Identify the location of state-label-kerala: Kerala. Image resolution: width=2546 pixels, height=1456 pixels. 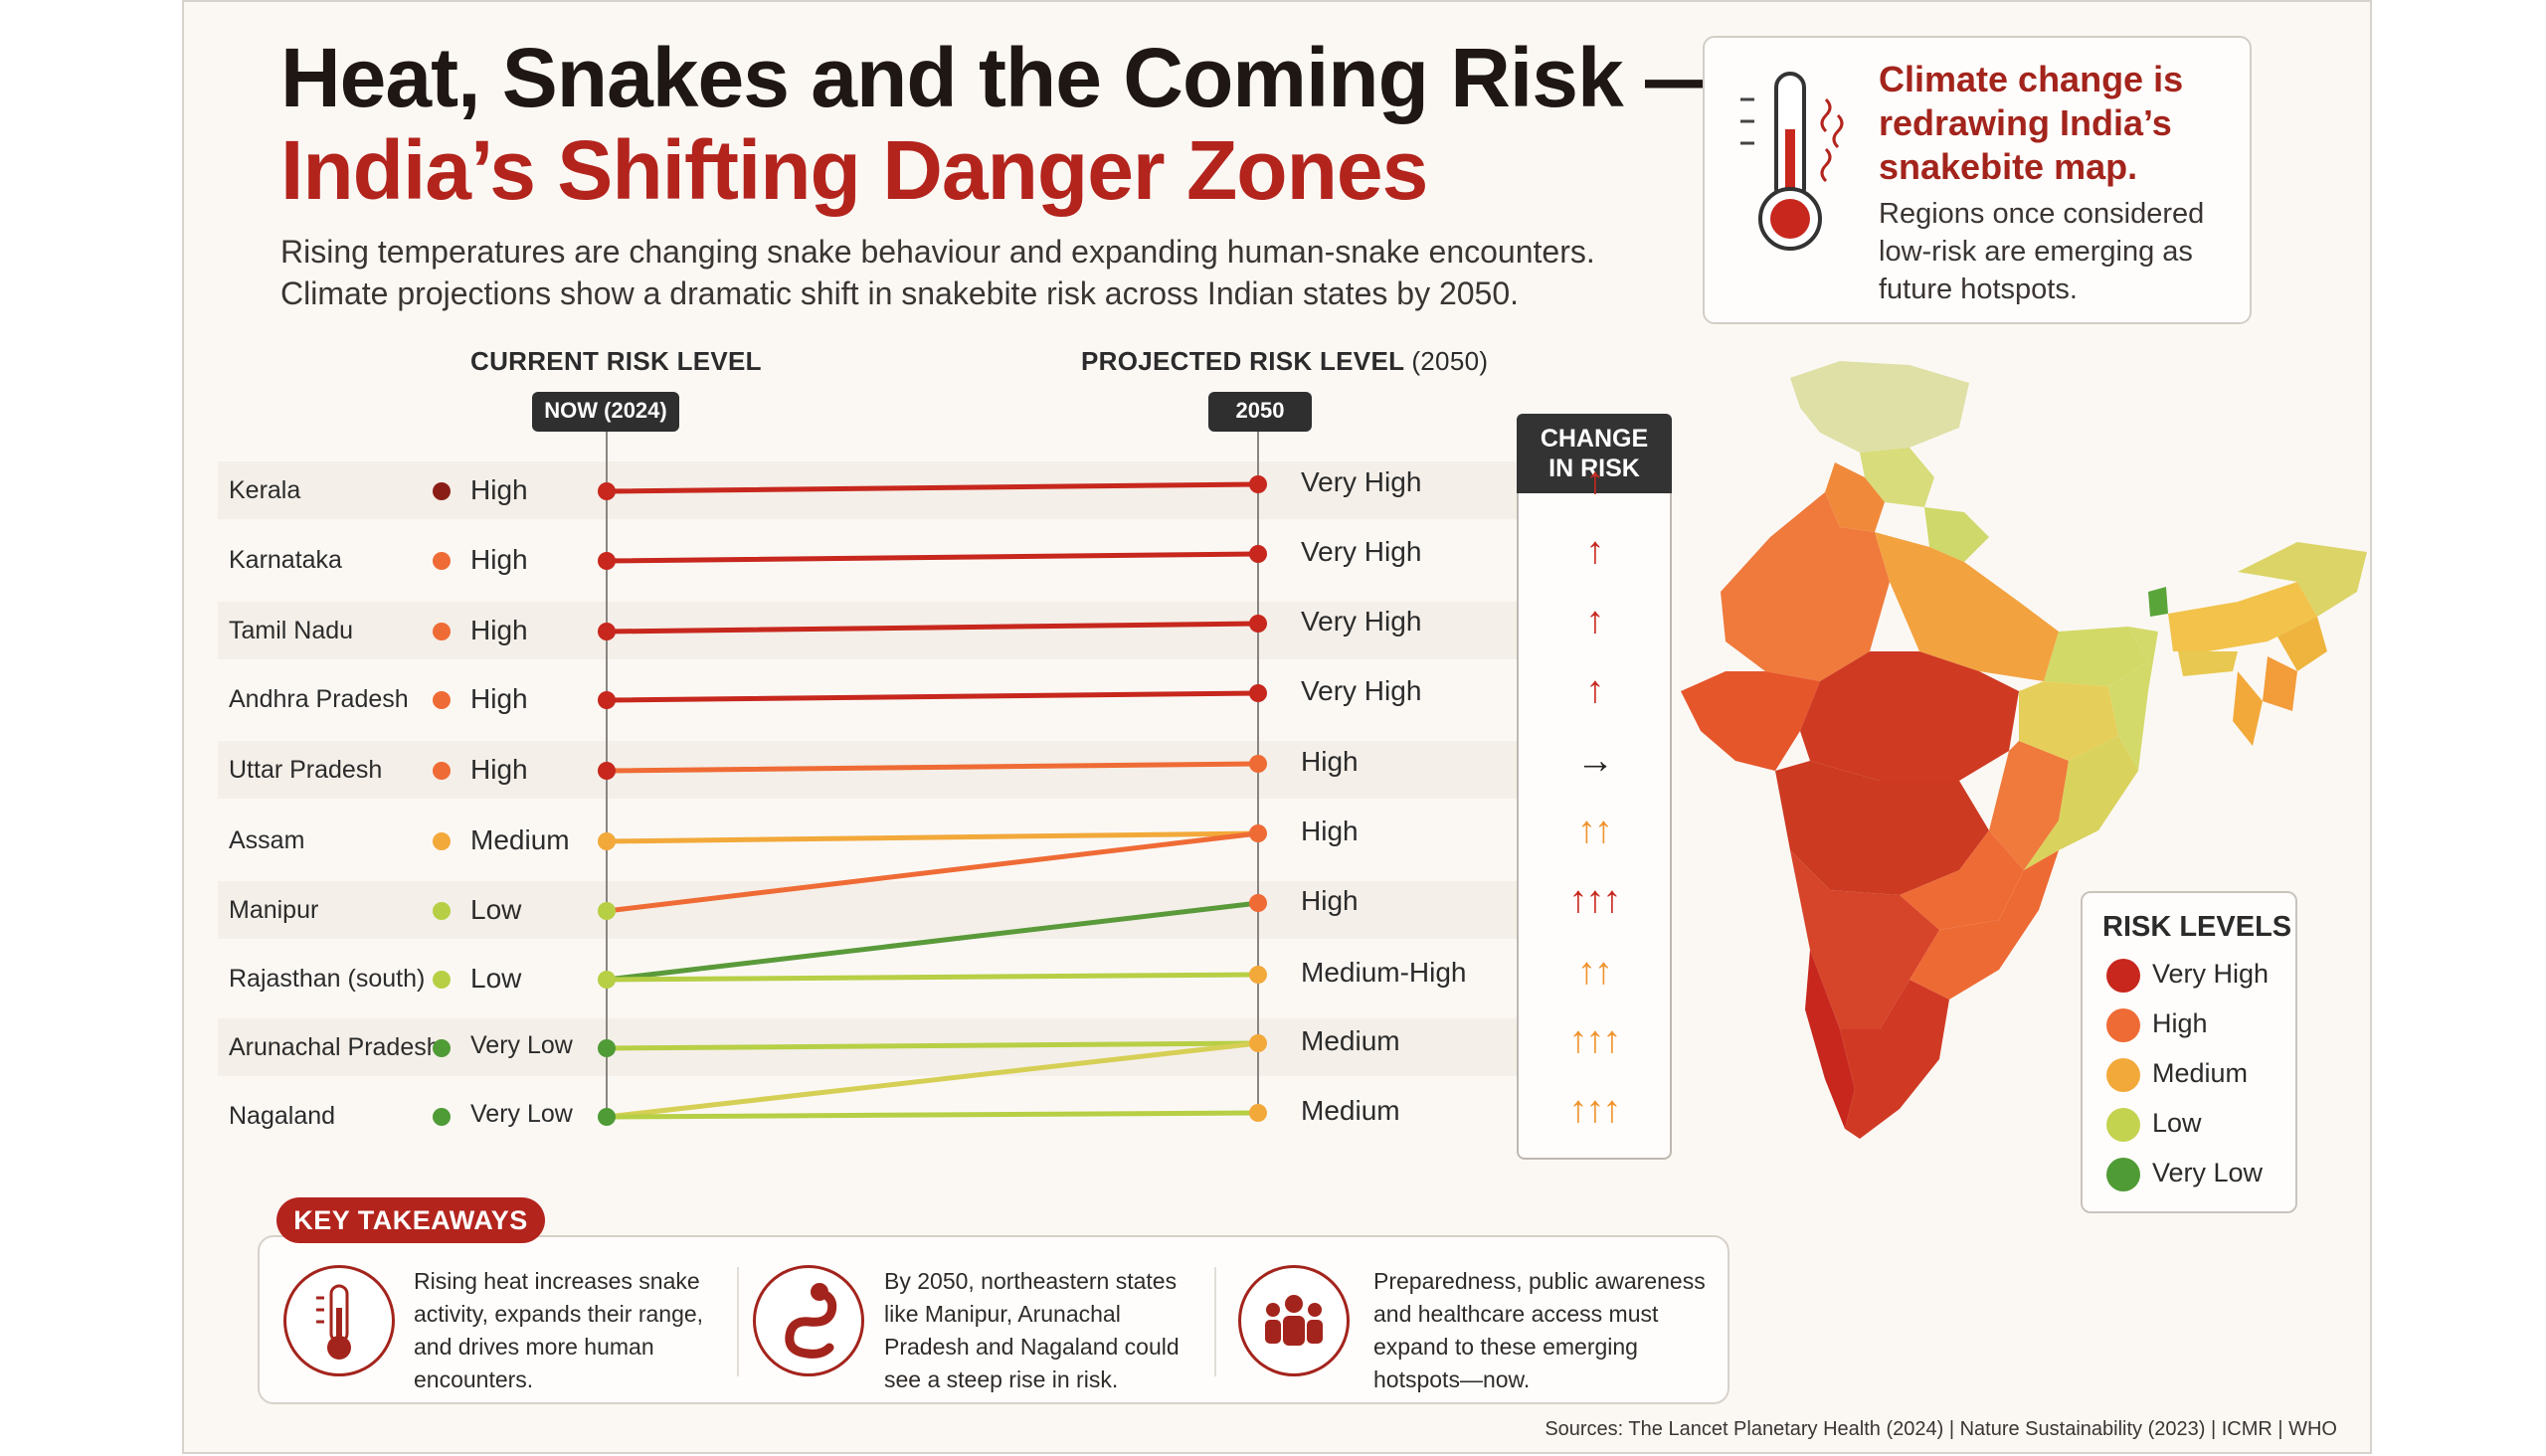
(265, 490).